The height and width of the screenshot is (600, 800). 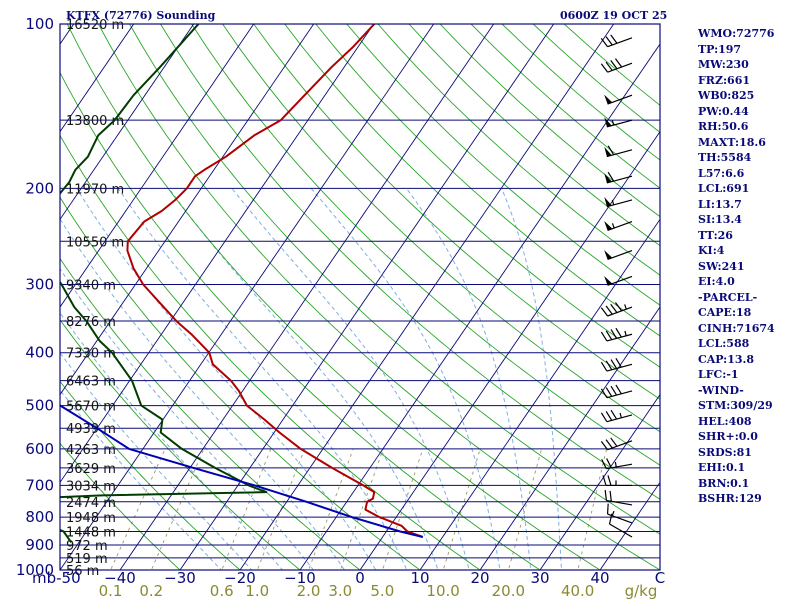 What do you see at coordinates (95, 242) in the screenshot?
I see `height-label: 10550 m` at bounding box center [95, 242].